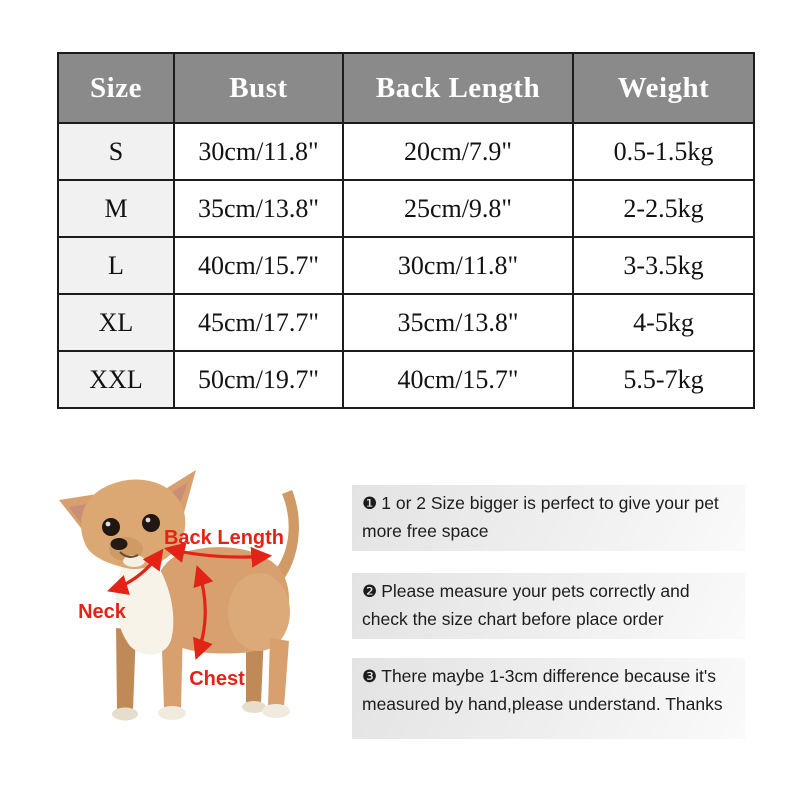  I want to click on bust-cell: 40cm/15.7", so click(258, 265).